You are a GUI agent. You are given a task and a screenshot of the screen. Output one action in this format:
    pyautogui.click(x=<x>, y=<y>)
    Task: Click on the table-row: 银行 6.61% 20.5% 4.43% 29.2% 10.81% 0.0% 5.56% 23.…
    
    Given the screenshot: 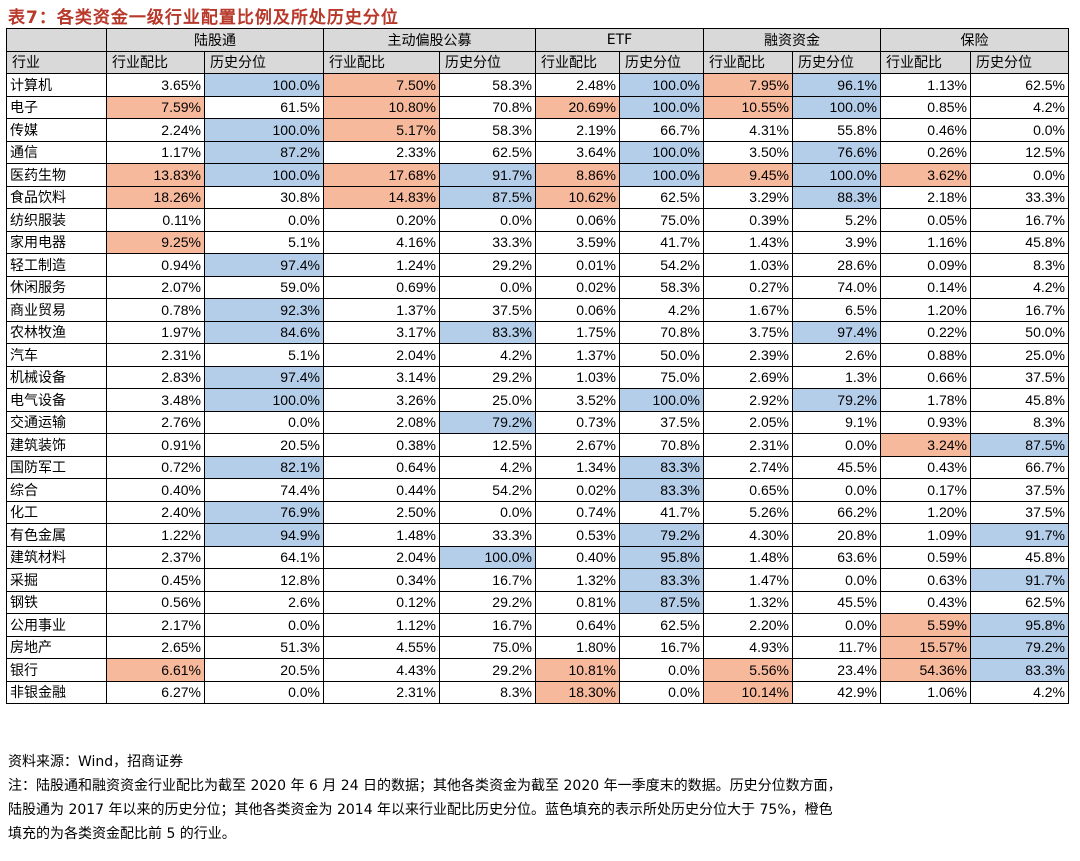 What is the action you would take?
    pyautogui.click(x=537, y=670)
    